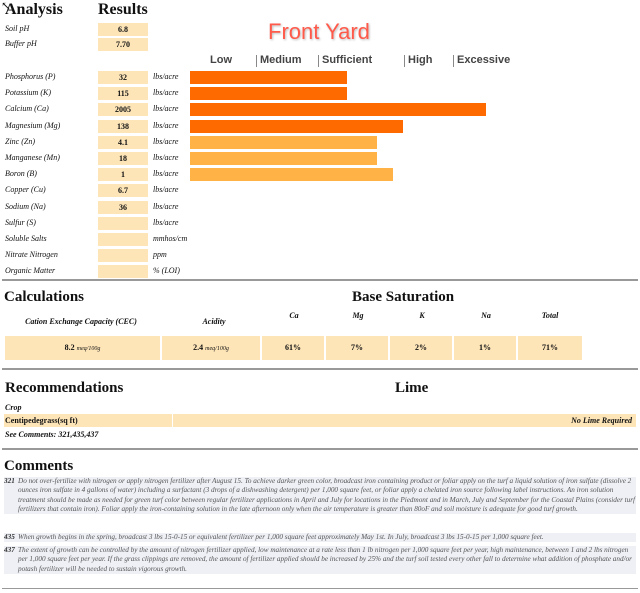 The height and width of the screenshot is (593, 640). I want to click on nutrient-label: Boron (B), so click(21, 174).